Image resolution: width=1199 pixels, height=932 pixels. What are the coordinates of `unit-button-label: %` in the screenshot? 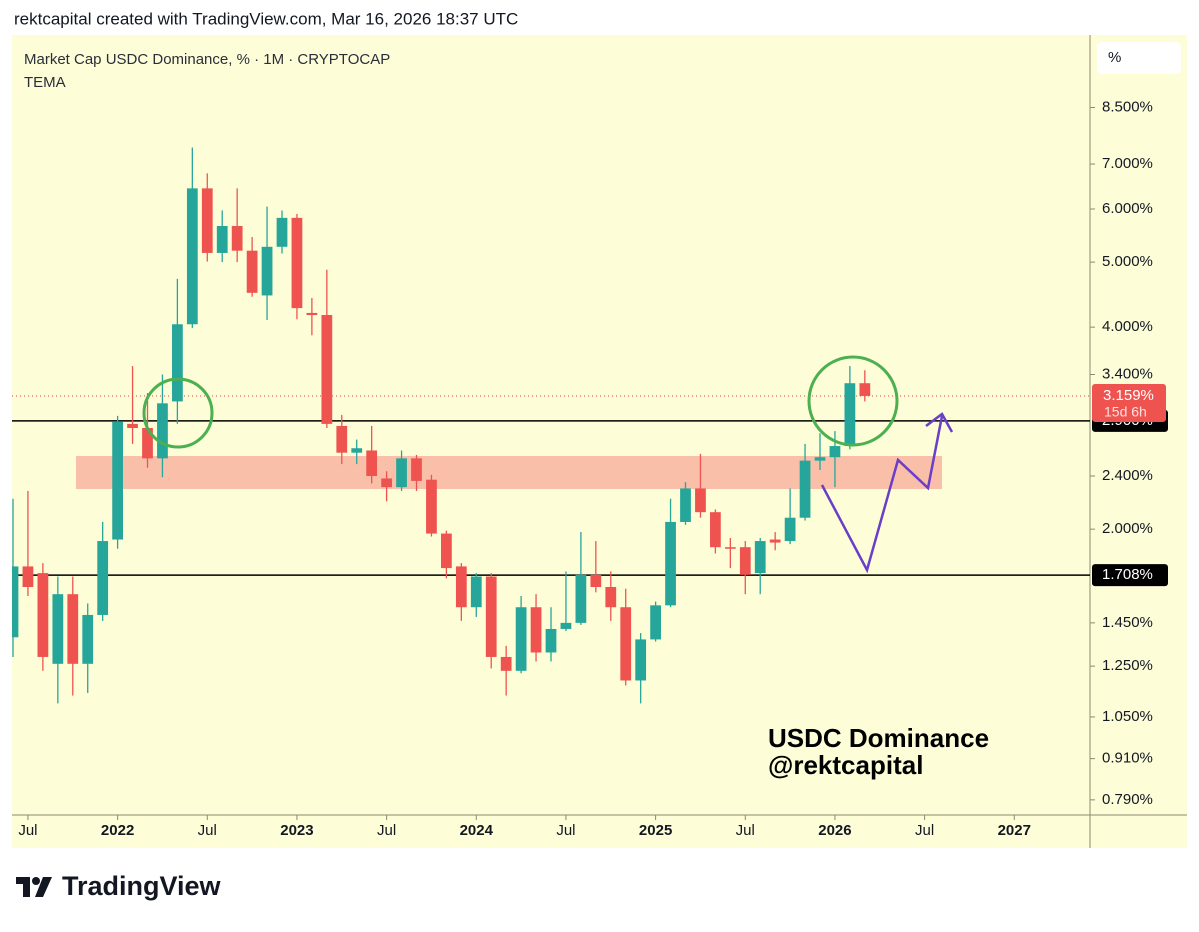 It's located at (1114, 57).